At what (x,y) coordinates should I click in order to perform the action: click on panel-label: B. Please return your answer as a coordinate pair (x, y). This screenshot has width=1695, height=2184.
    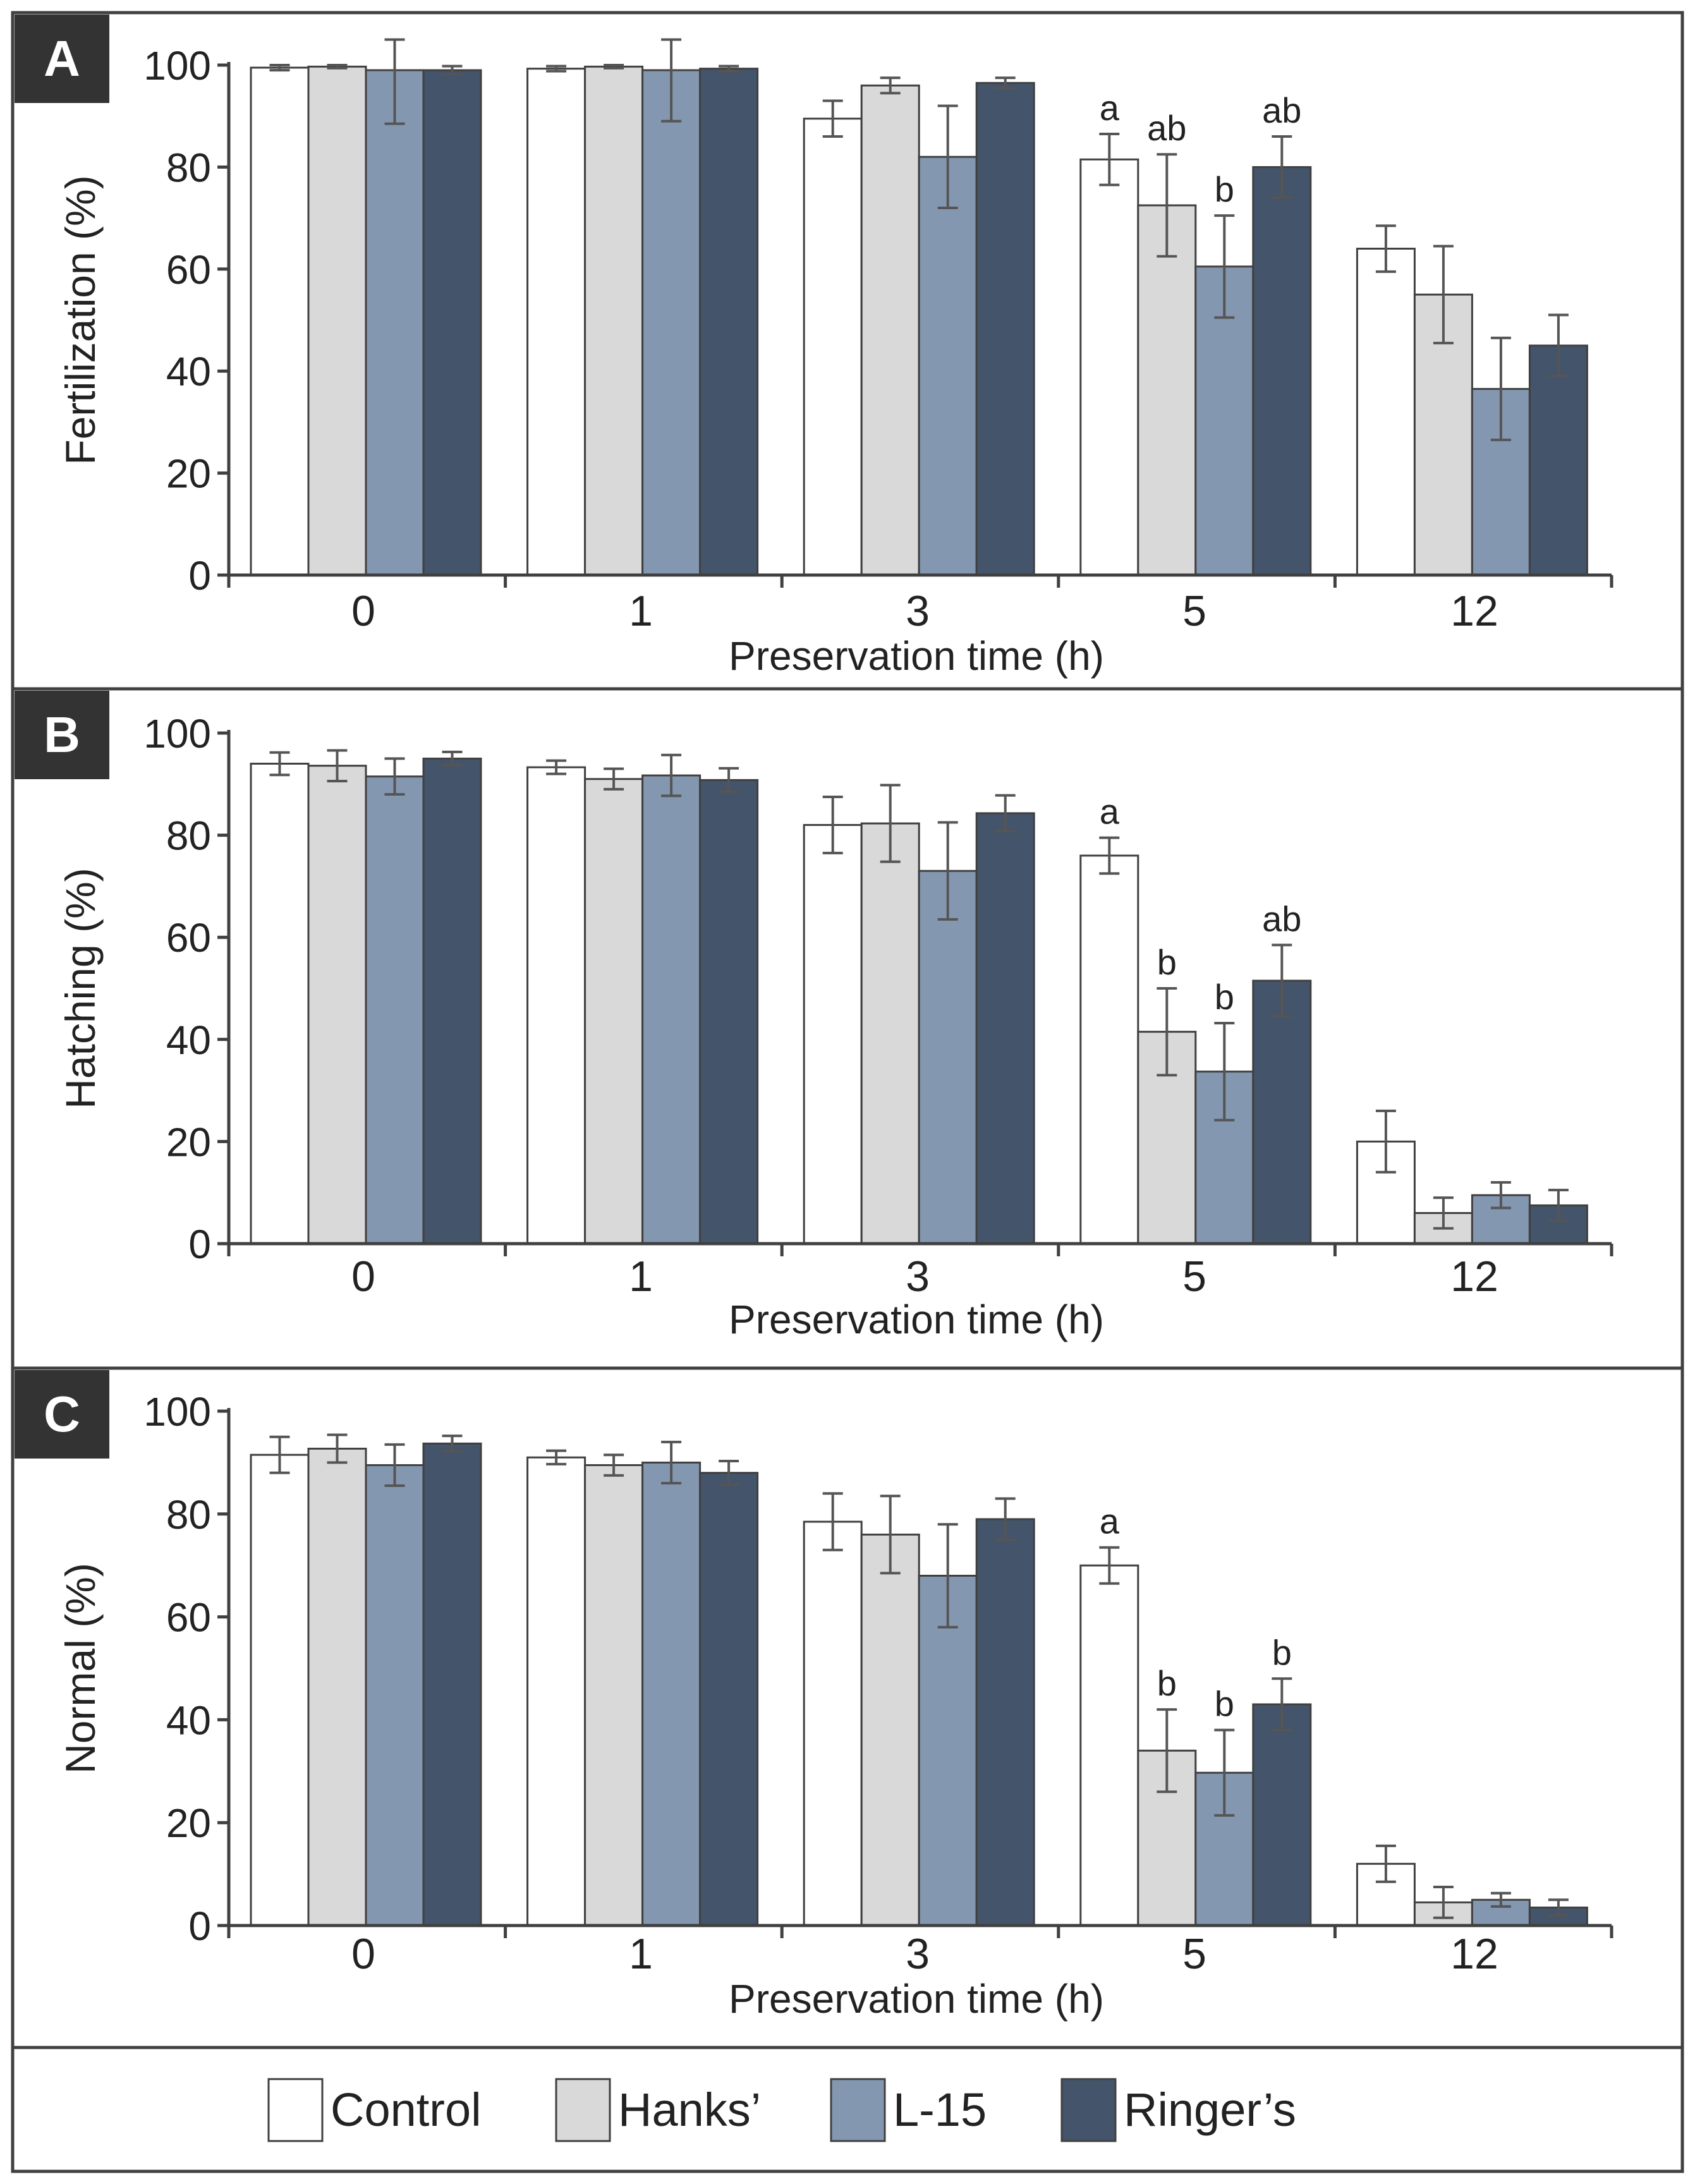
    Looking at the image, I should click on (62, 735).